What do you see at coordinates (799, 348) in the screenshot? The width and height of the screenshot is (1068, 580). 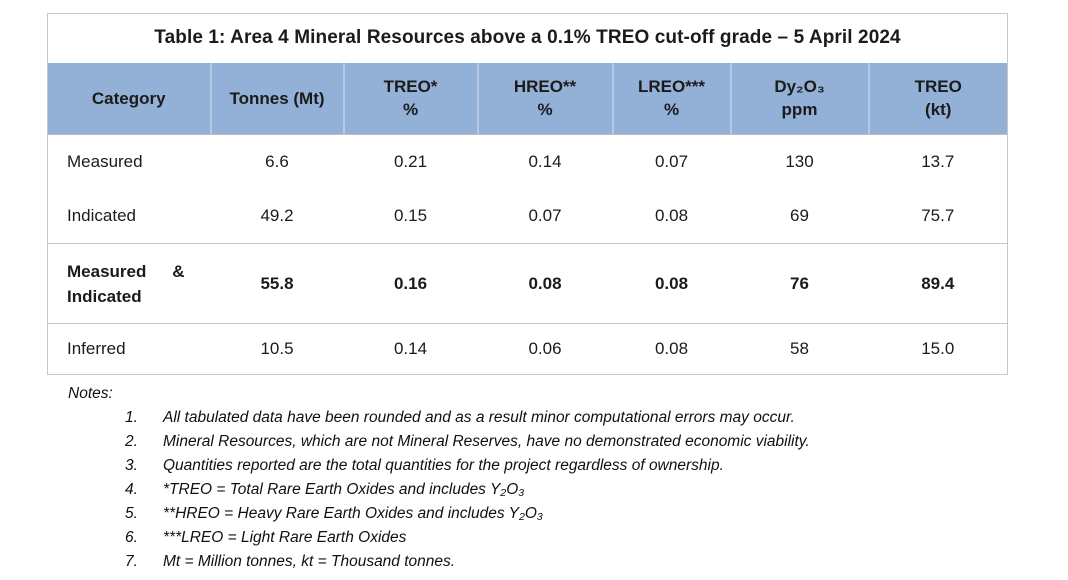 I see `cell-dy2o3-ppm: 58` at bounding box center [799, 348].